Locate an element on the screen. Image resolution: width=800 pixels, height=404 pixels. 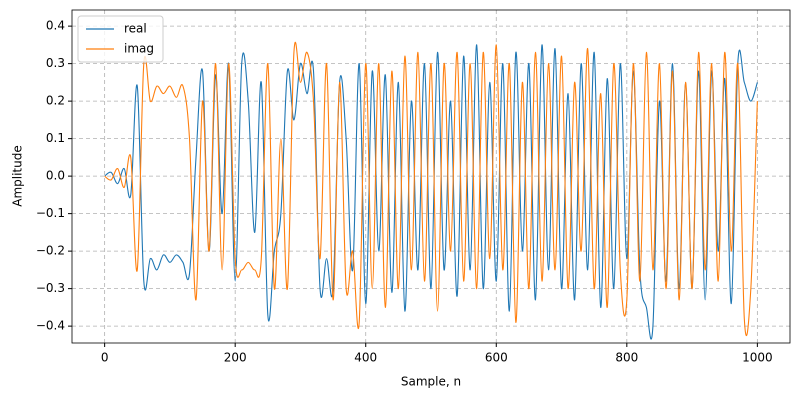
x-tick-label: 600 is located at coordinates (496, 358).